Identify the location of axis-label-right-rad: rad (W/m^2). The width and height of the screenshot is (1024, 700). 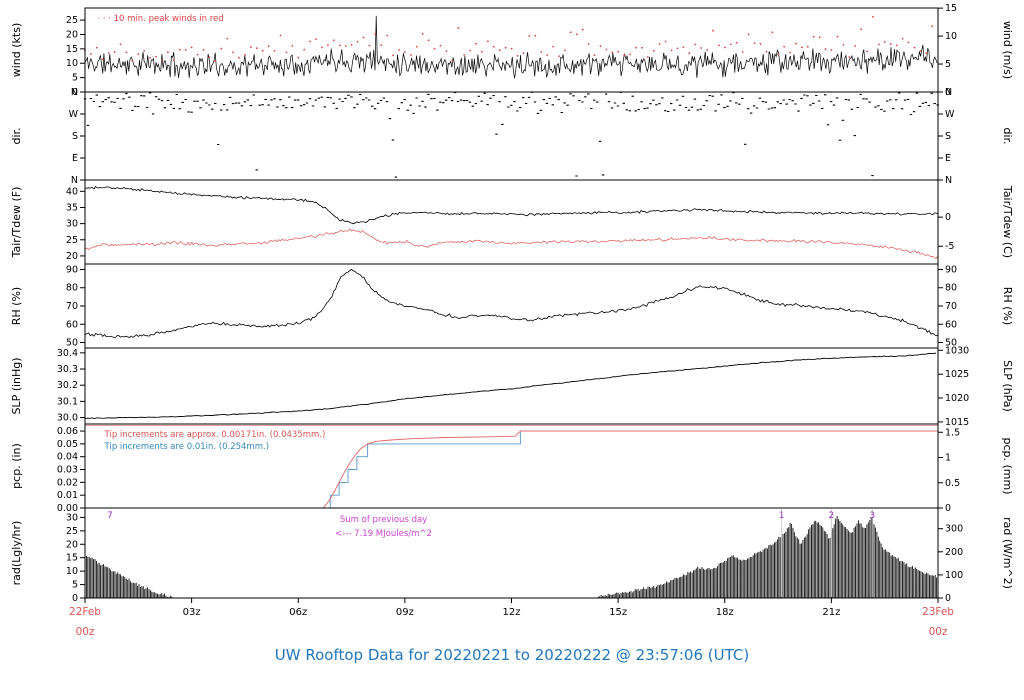
(1007, 553).